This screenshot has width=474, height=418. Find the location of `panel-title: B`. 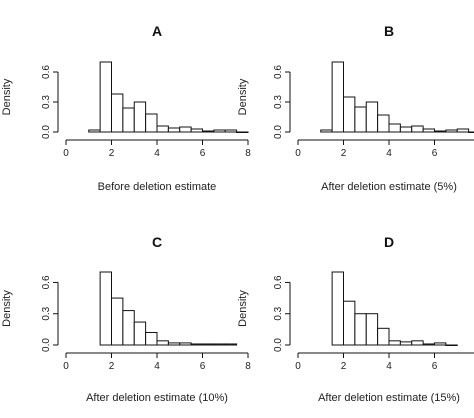

panel-title: B is located at coordinates (389, 31).